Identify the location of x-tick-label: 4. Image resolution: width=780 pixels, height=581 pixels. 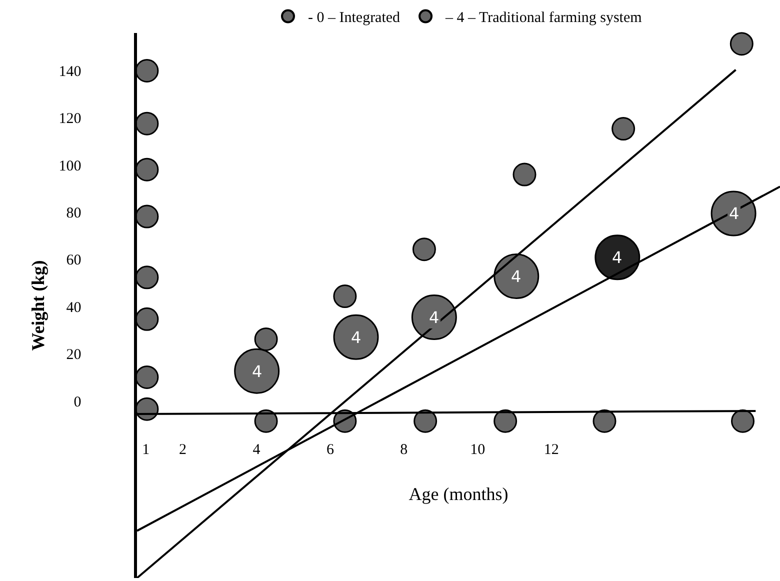
(256, 450).